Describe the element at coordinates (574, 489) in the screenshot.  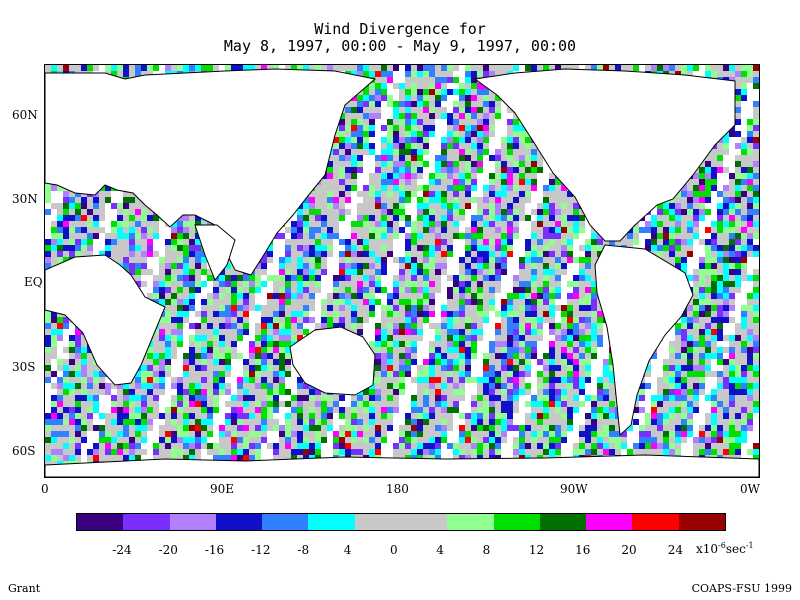
I see `lon-label-90w: 90W` at that location.